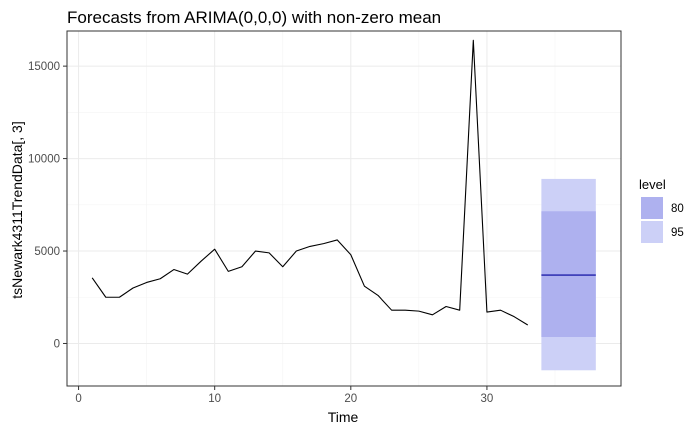 This screenshot has height=432, width=700. Describe the element at coordinates (487, 399) in the screenshot. I see `x-tick-label: 30` at that location.